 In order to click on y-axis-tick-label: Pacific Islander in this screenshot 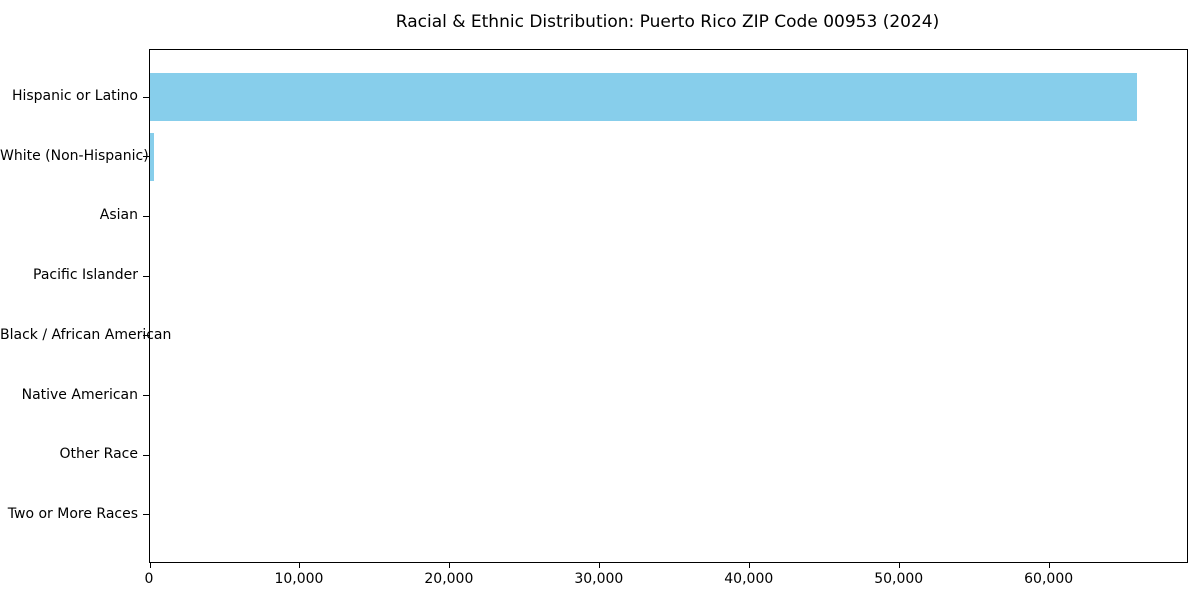, I will do `click(85, 275)`.